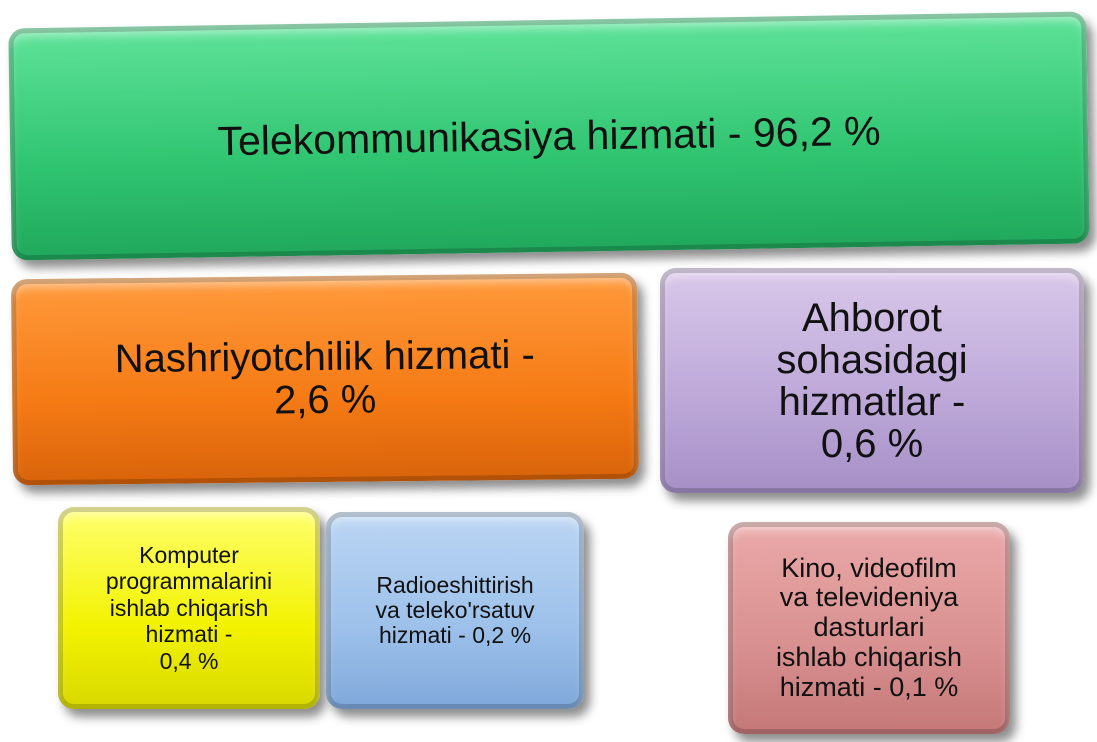 The height and width of the screenshot is (742, 1097). What do you see at coordinates (455, 585) in the screenshot?
I see `box-label: Radioeshittirish` at bounding box center [455, 585].